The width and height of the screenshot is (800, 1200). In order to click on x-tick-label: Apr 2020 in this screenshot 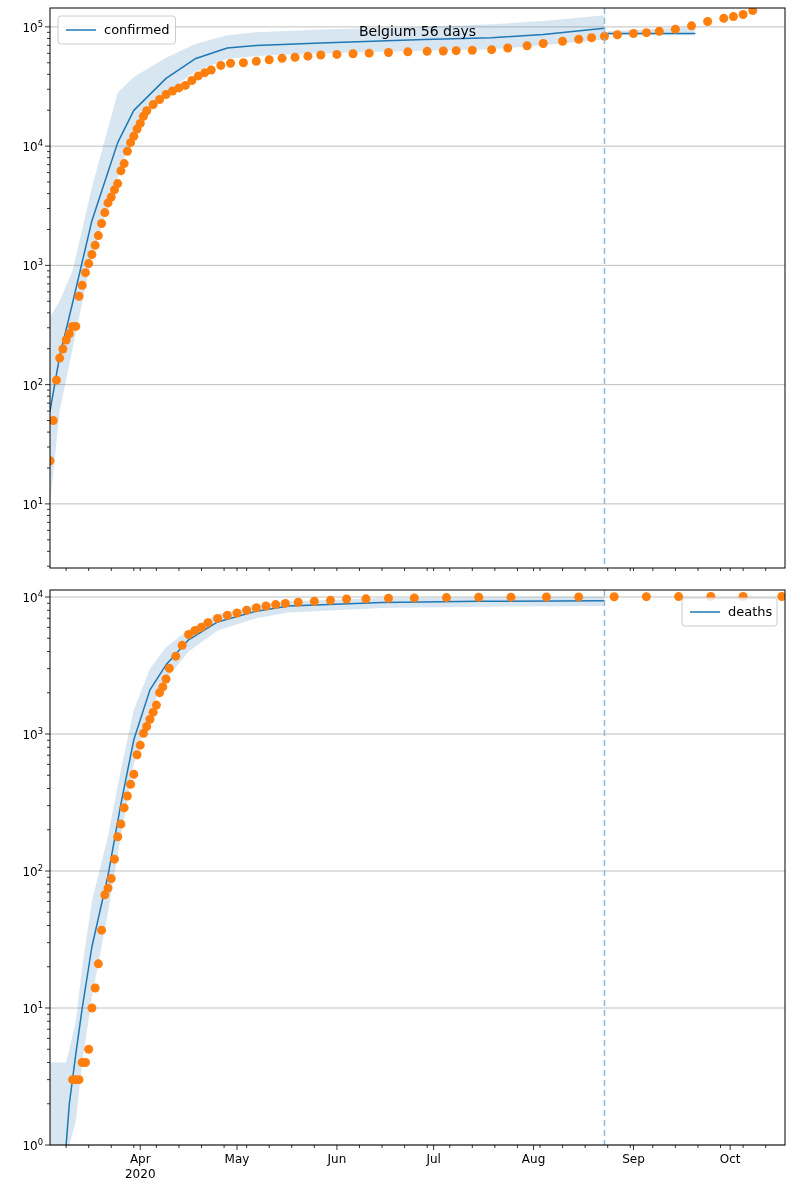, I will do `click(140, 1166)`.